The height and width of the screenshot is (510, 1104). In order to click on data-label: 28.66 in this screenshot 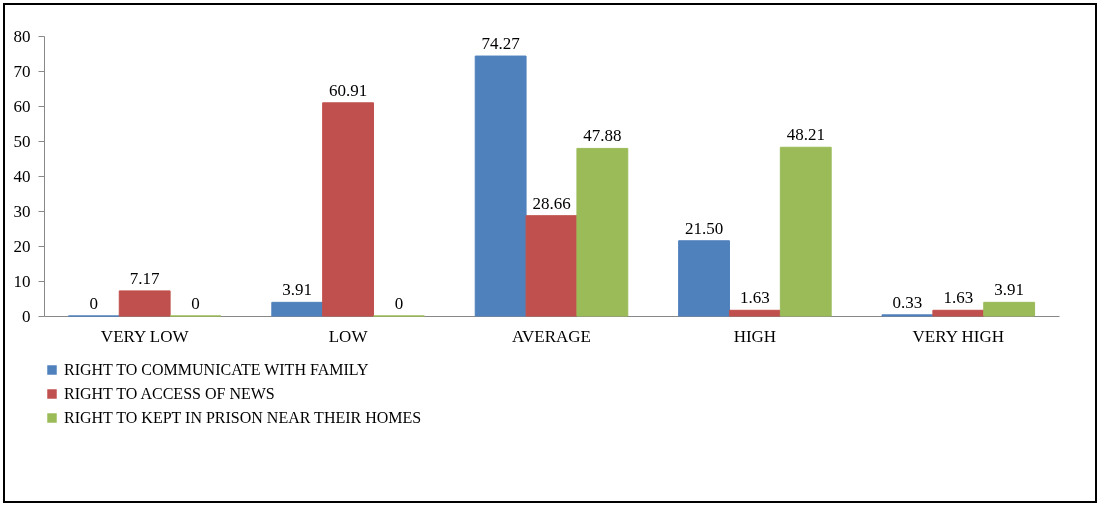, I will do `click(551, 203)`.